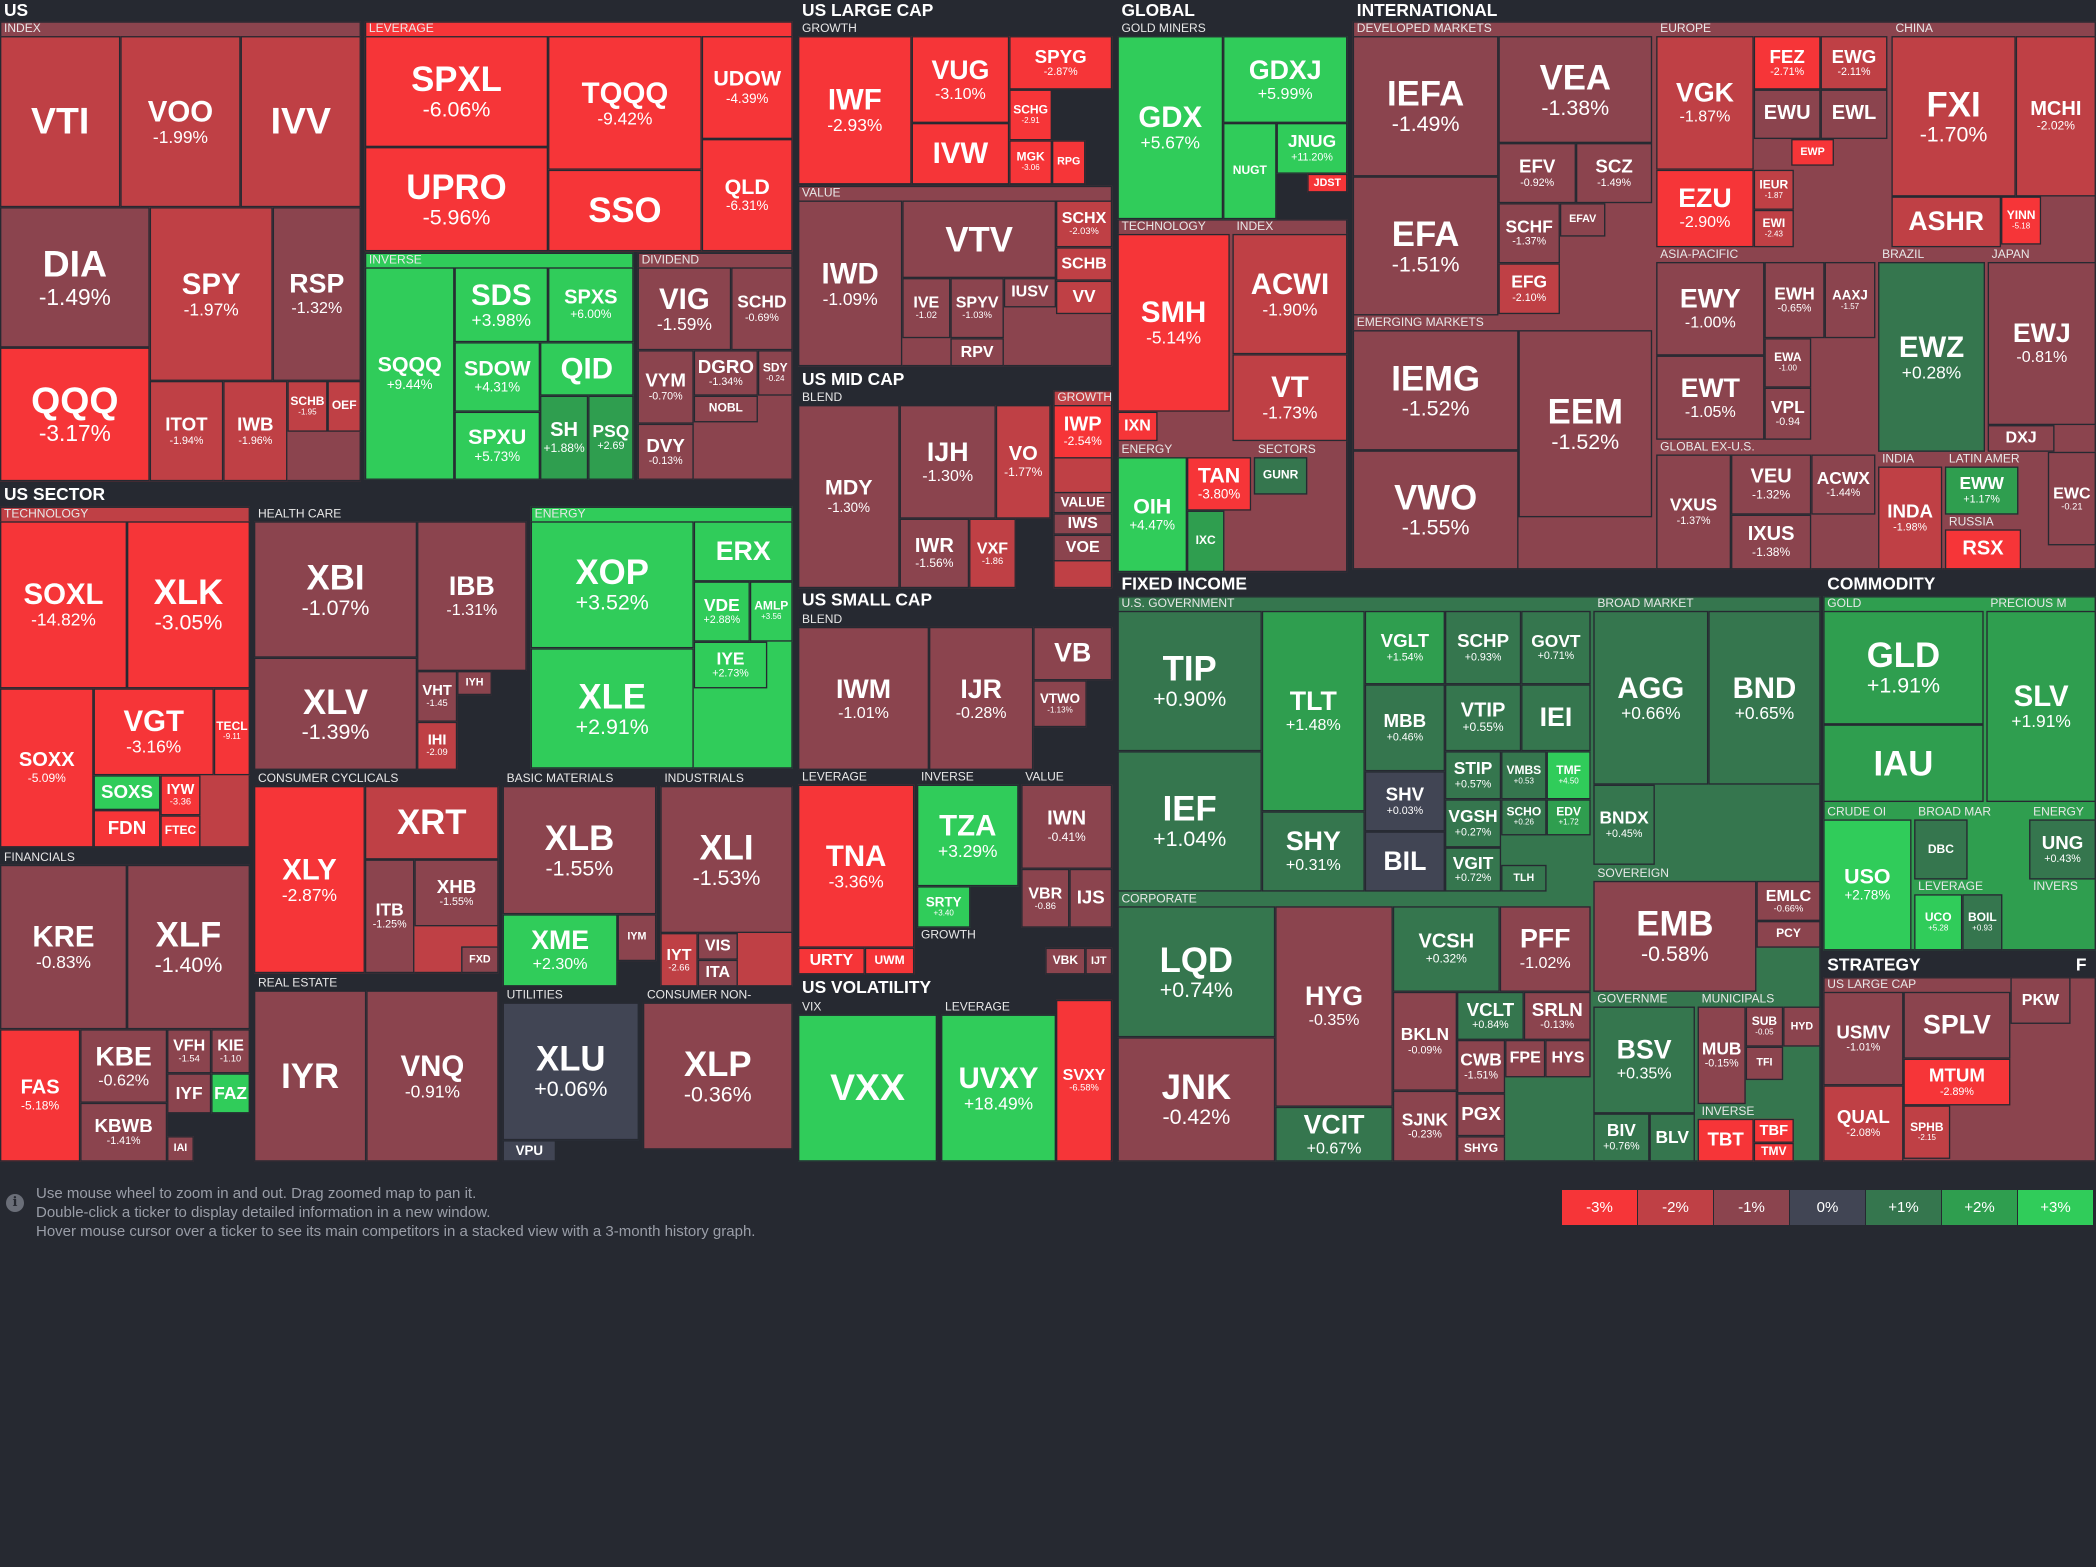 The height and width of the screenshot is (1567, 2096). I want to click on ticker-tile: JNUG +11.20%, so click(1312, 148).